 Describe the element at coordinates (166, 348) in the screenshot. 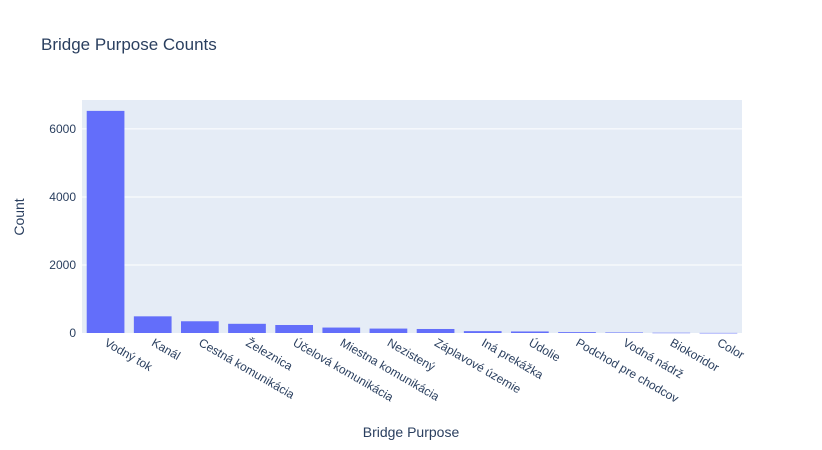

I see `x-tick-label: Kanál` at that location.